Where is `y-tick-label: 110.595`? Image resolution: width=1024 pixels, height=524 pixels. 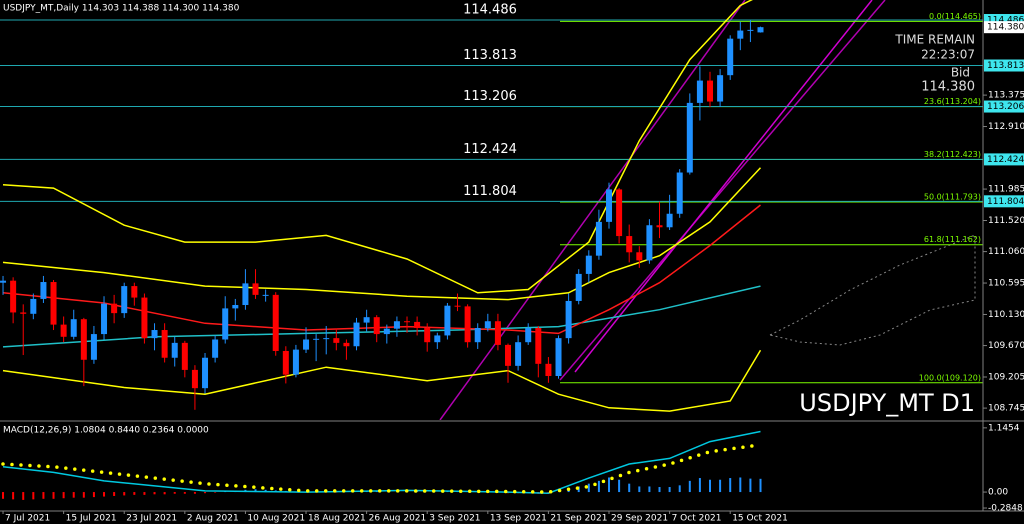
y-tick-label: 110.595 is located at coordinates (1006, 284).